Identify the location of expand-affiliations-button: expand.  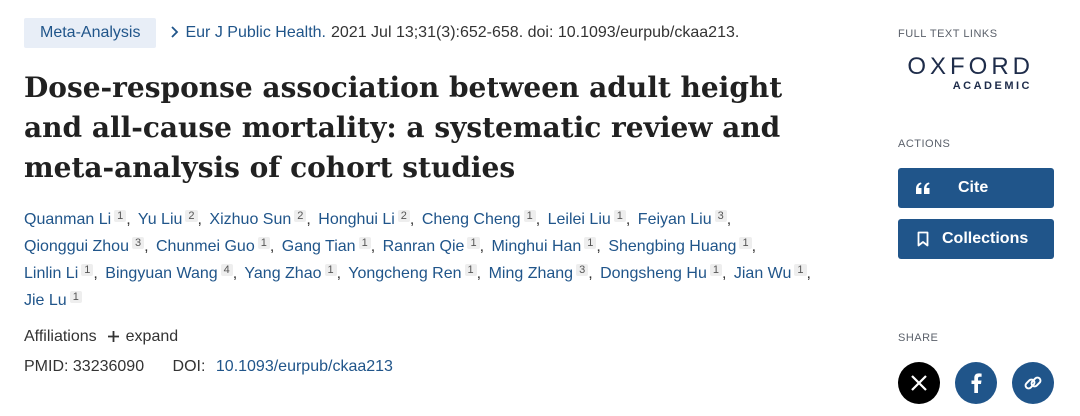
(152, 336).